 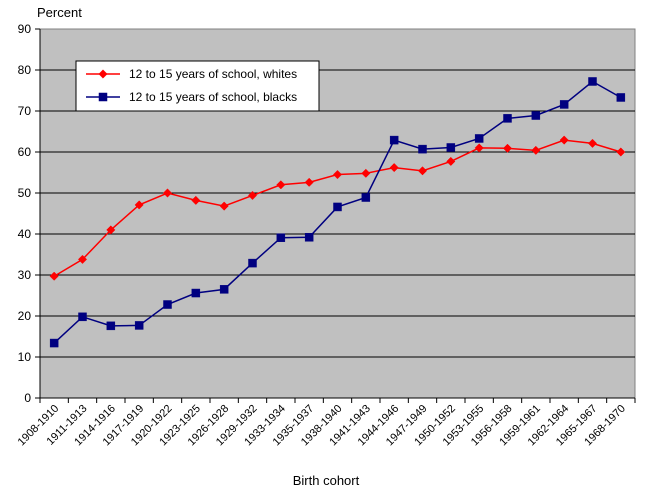 What do you see at coordinates (25, 152) in the screenshot?
I see `y-tick-label: 60` at bounding box center [25, 152].